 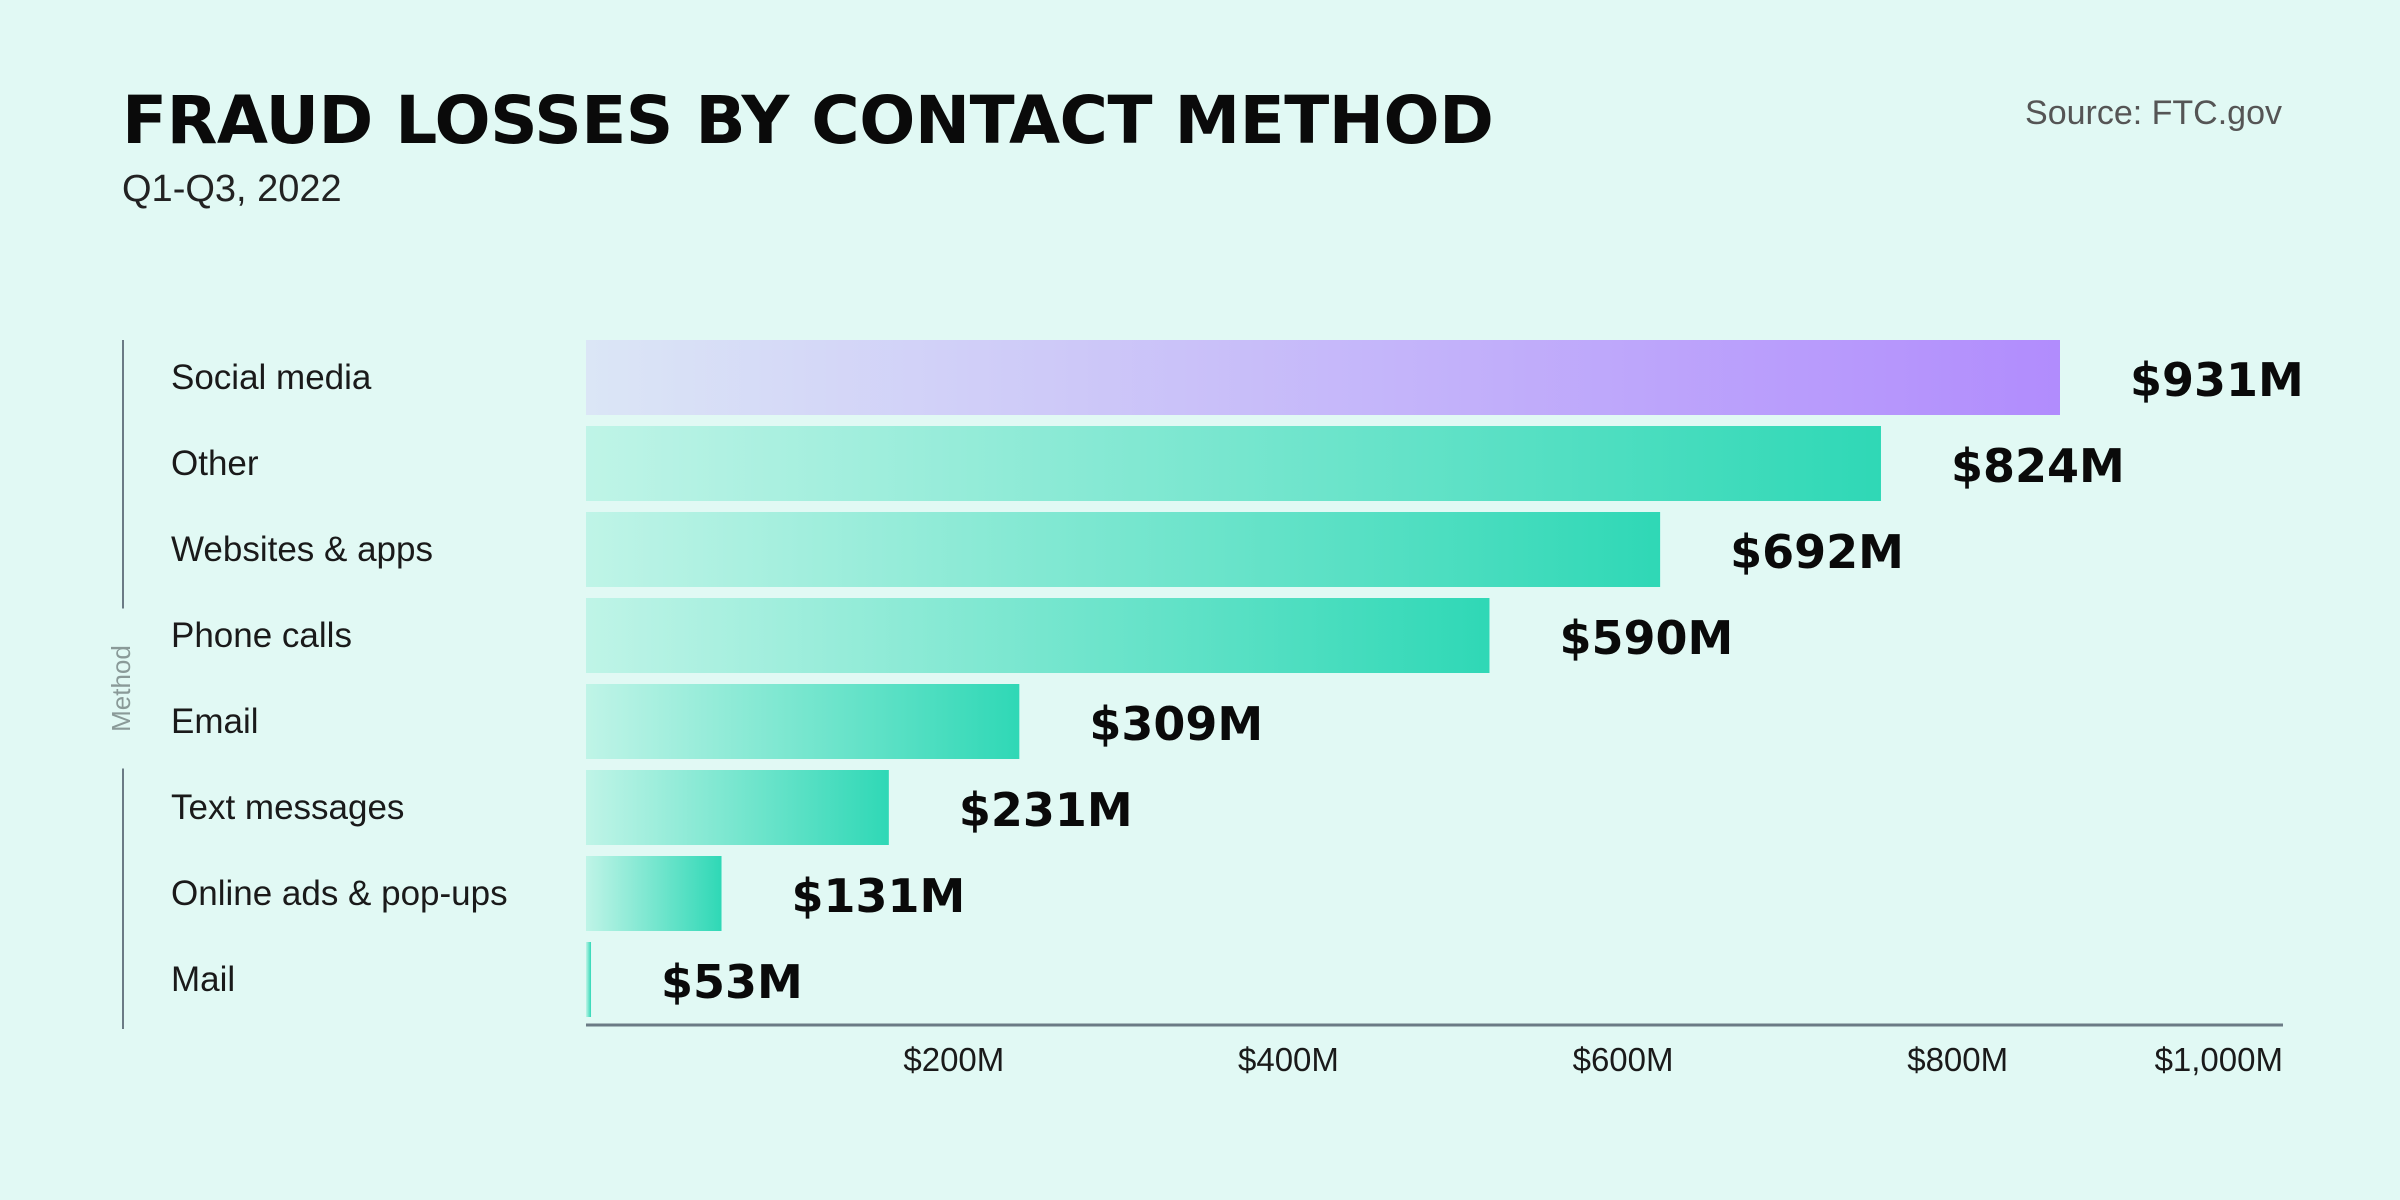 What do you see at coordinates (808, 120) in the screenshot?
I see `chart-title: FRAUD LOSSES BY CONTACT METHOD` at bounding box center [808, 120].